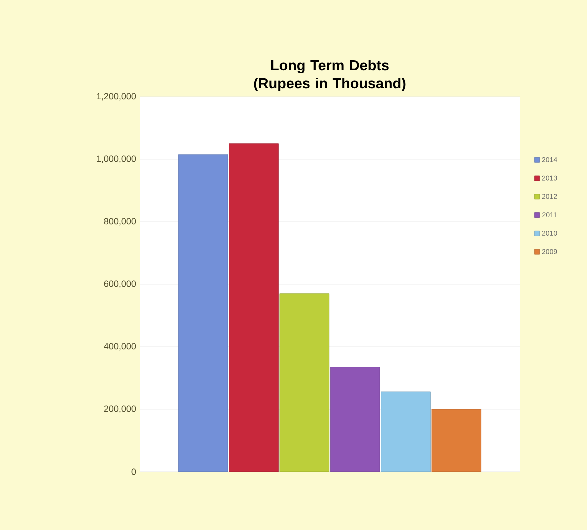  What do you see at coordinates (120, 284) in the screenshot?
I see `y-tick-label: 600,000` at bounding box center [120, 284].